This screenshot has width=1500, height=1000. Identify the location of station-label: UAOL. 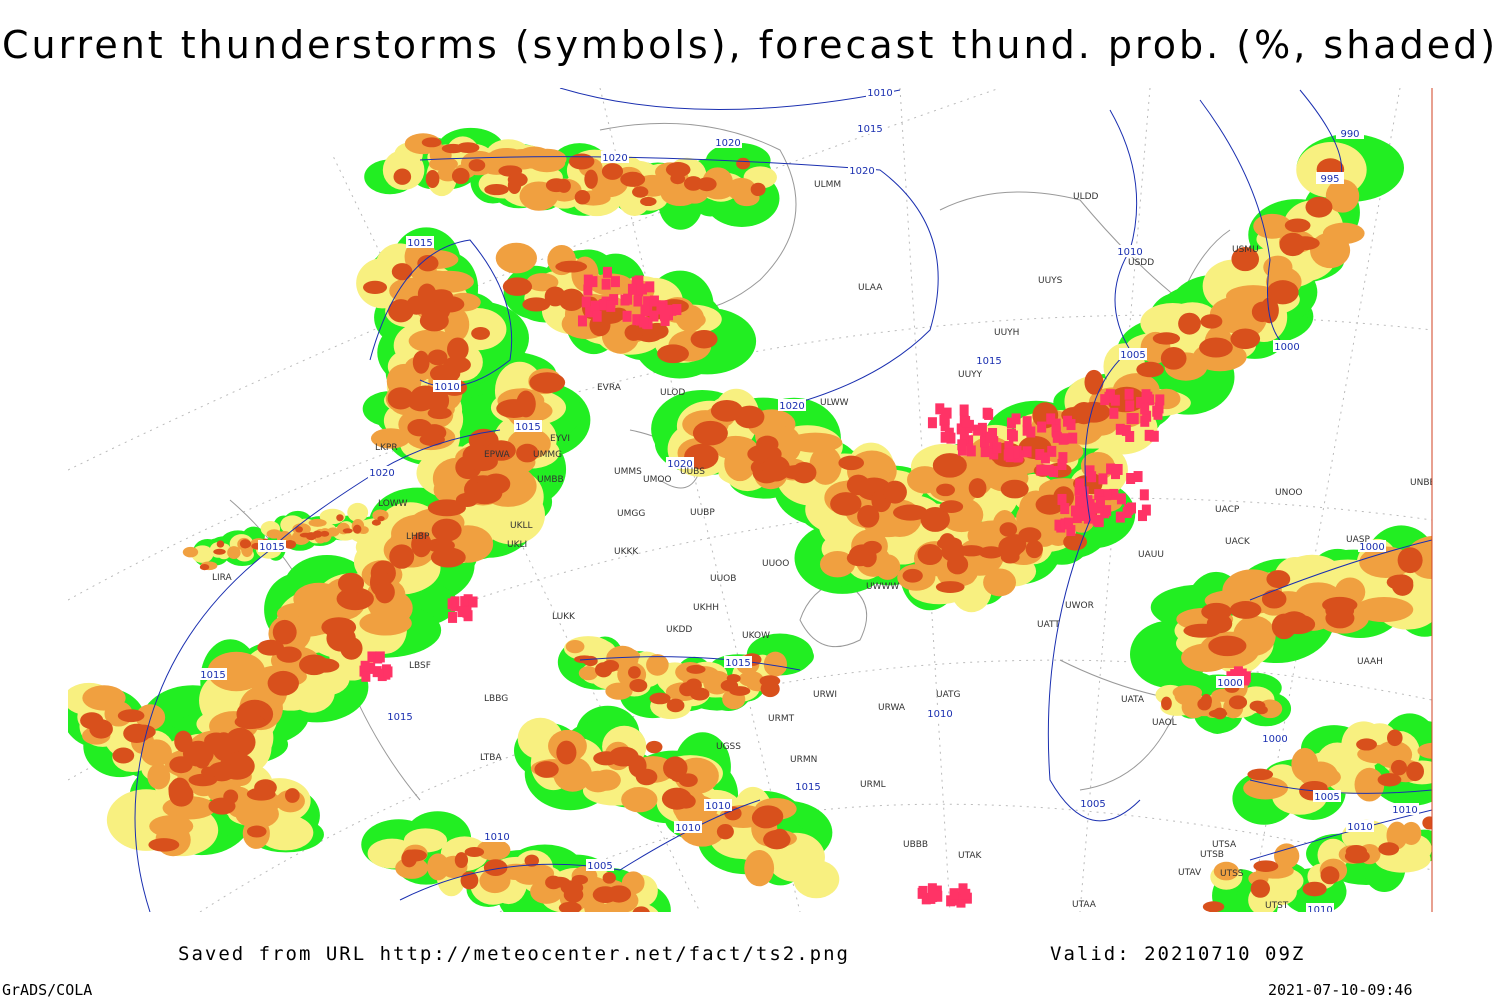
(1164, 723).